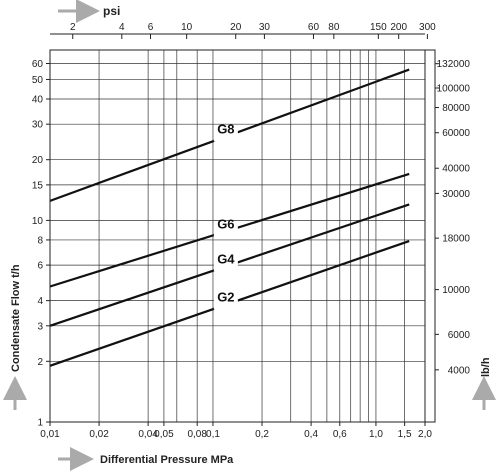 The width and height of the screenshot is (500, 474). Describe the element at coordinates (454, 64) in the screenshot. I see `right-tick-label: 132000` at that location.